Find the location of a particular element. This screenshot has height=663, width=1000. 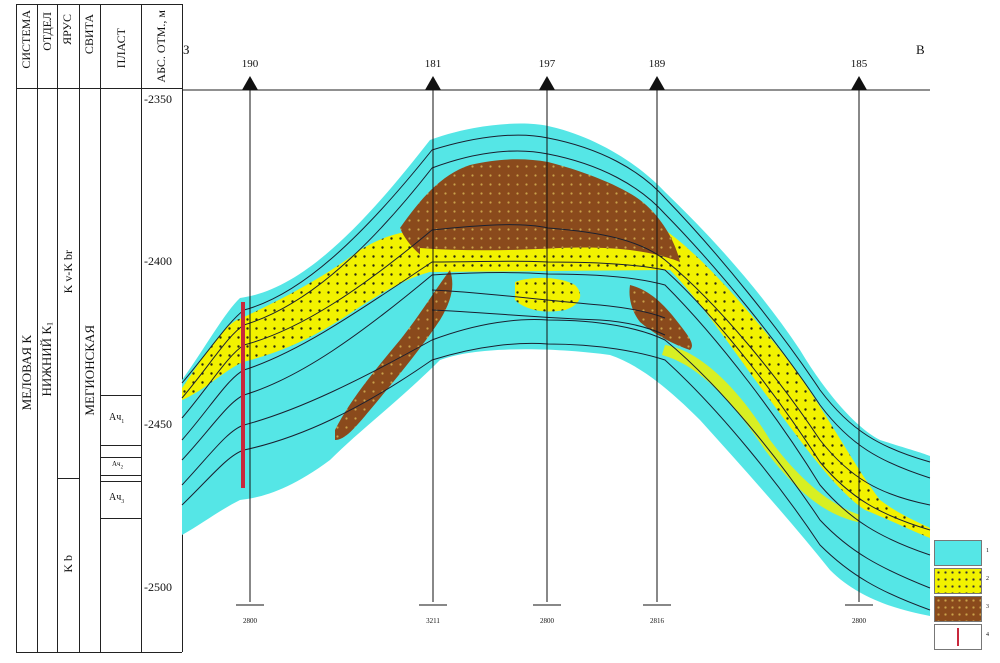

legend-num: 4 is located at coordinates (987, 635).